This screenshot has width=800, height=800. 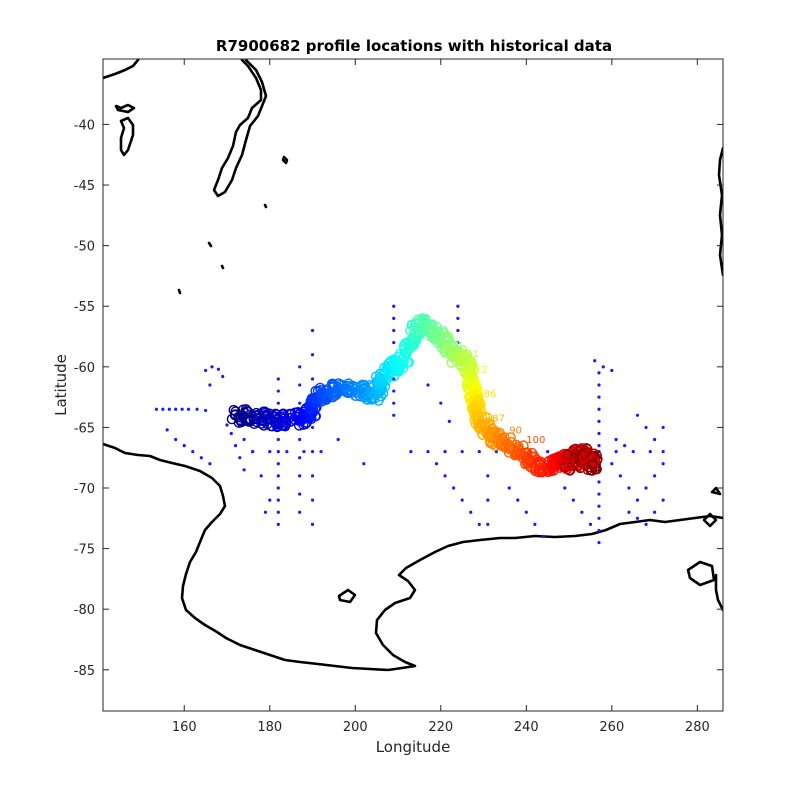 What do you see at coordinates (355, 727) in the screenshot?
I see `x-tick-label: 200` at bounding box center [355, 727].